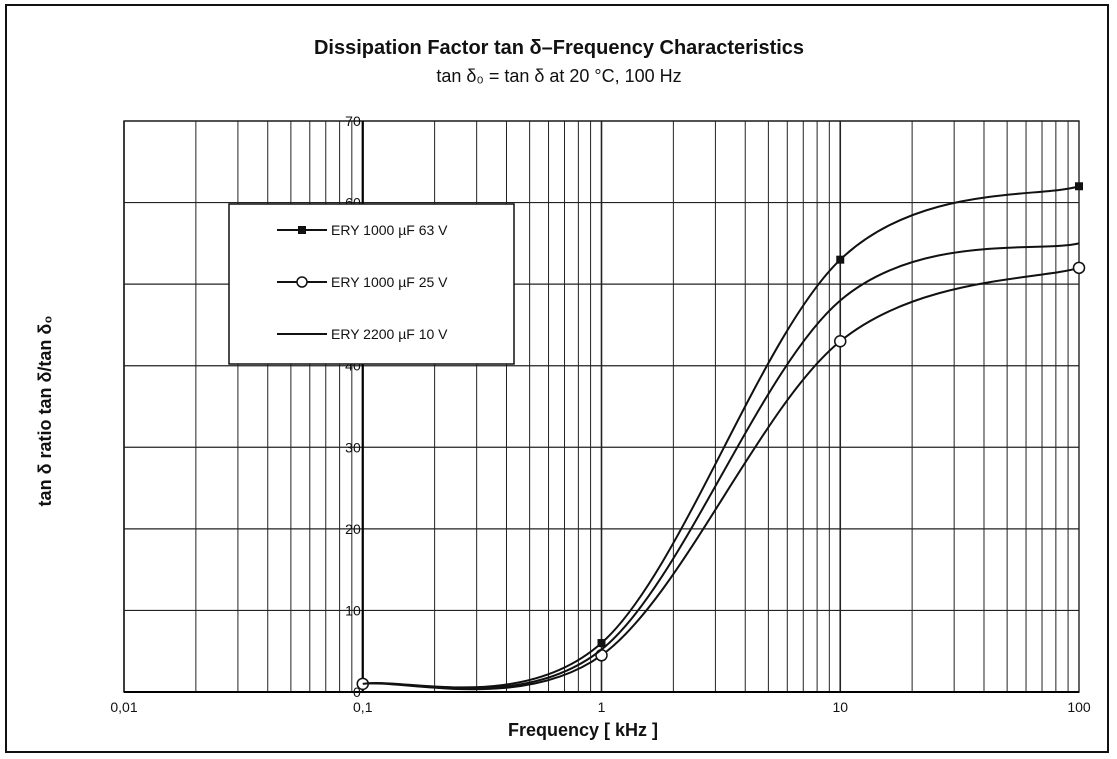 The image size is (1117, 759). Describe the element at coordinates (353, 406) in the screenshot. I see `y-axis-ticks: 010203040506070` at that location.